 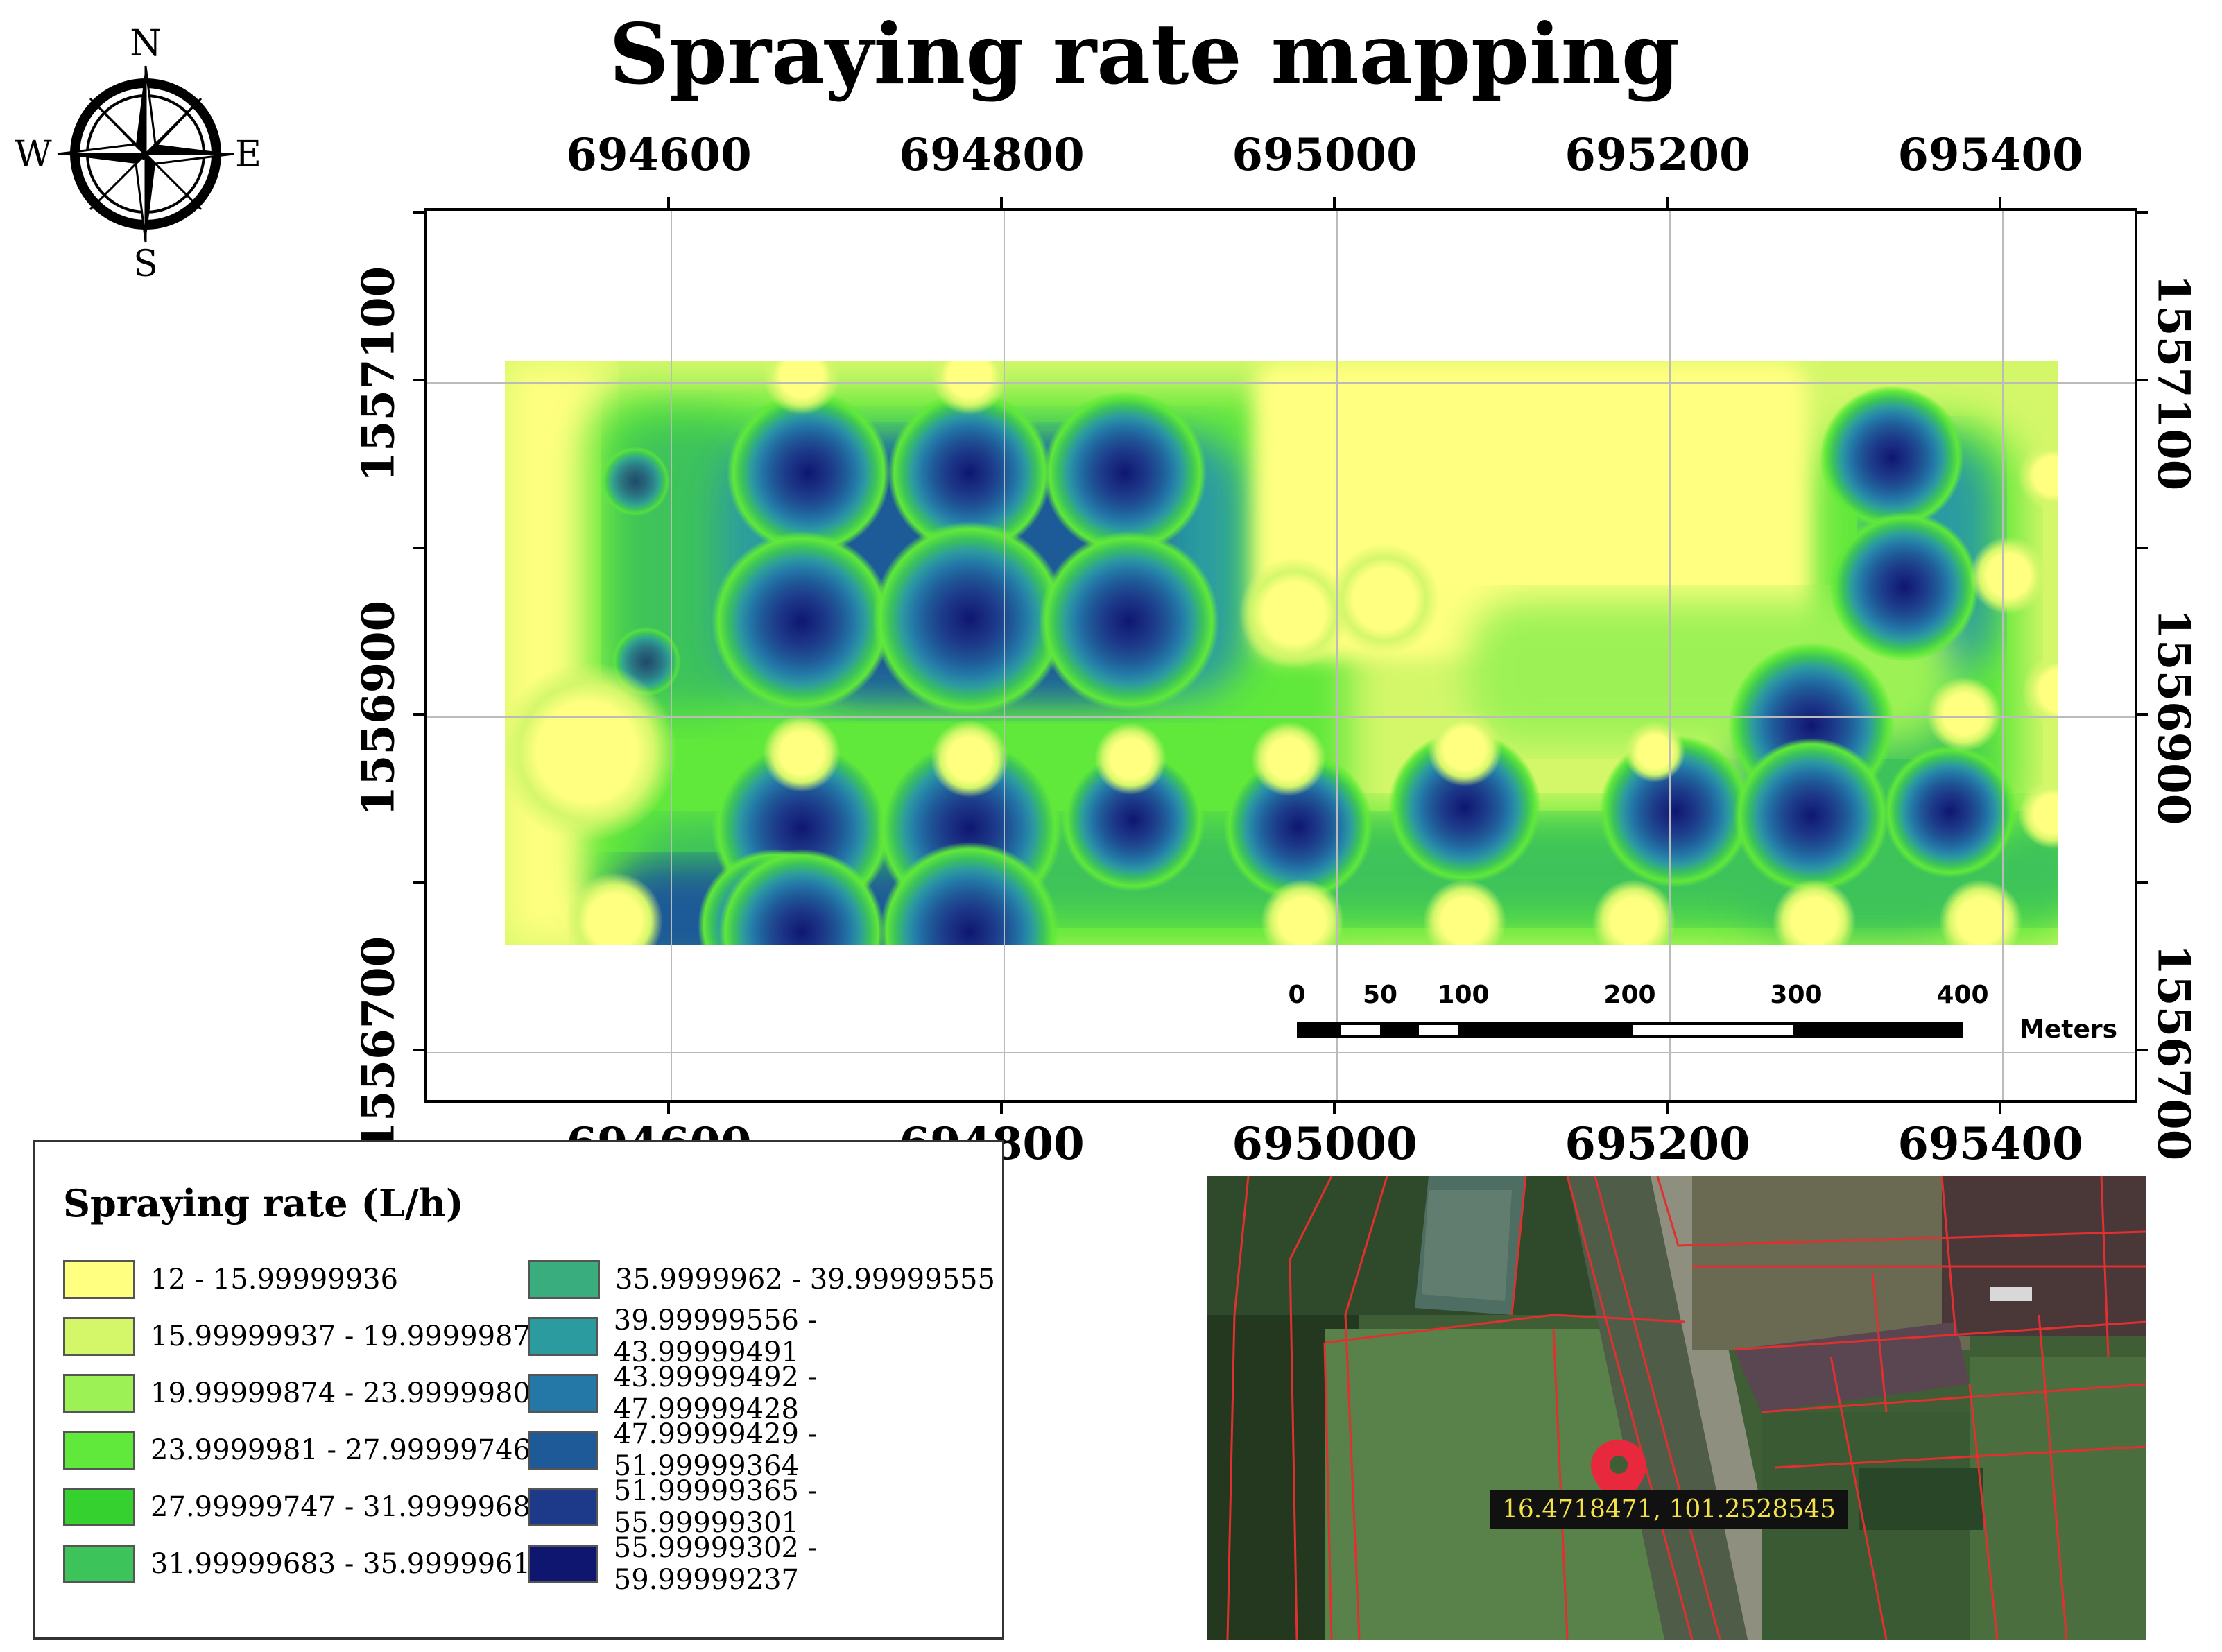 I want to click on legend-label: 39.99999556 - 43.99999491, so click(x=715, y=1336).